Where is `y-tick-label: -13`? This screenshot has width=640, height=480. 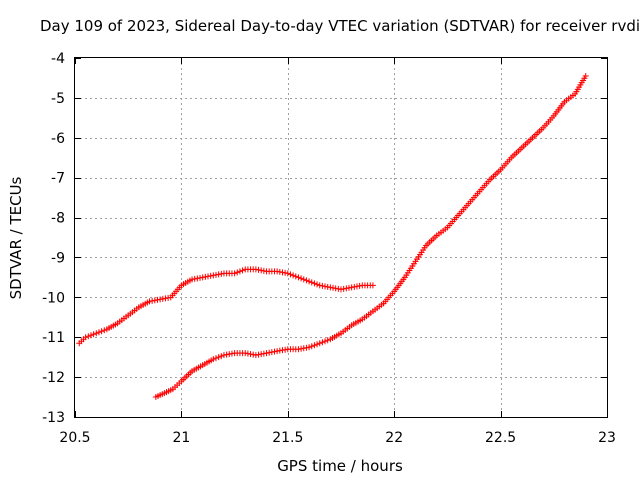
y-tick-label: -13 is located at coordinates (53, 418).